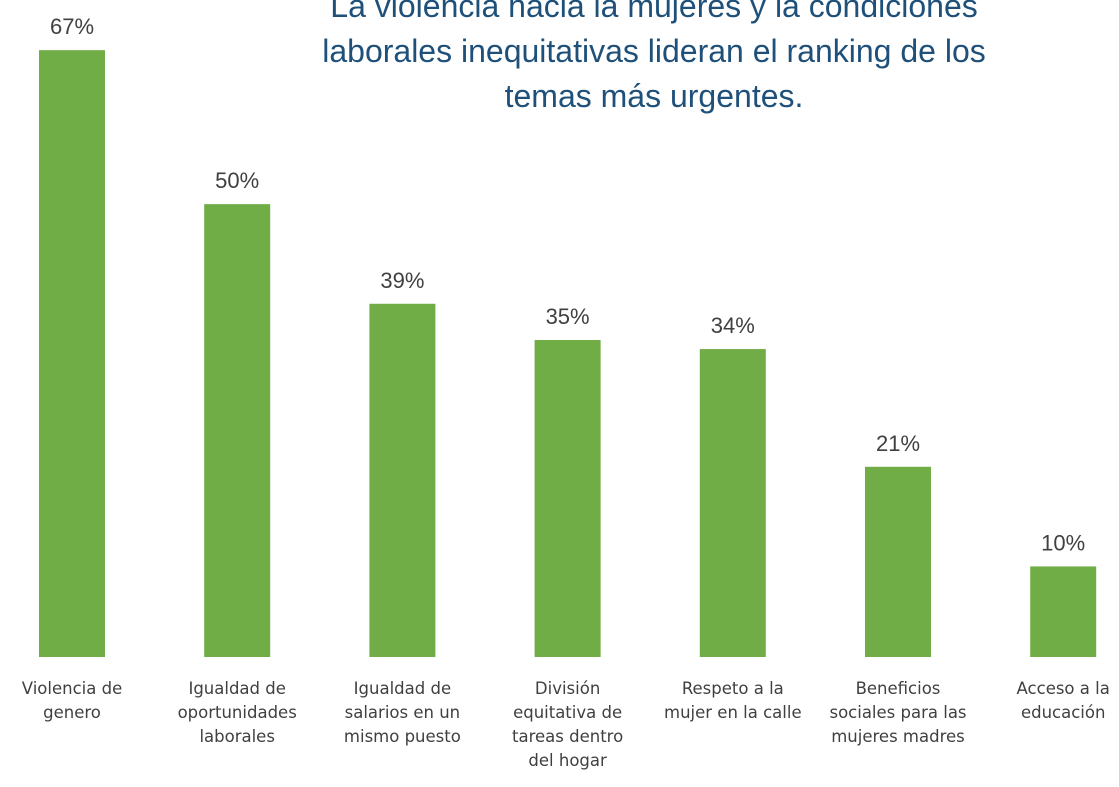 This screenshot has height=787, width=1119. Describe the element at coordinates (733, 700) in the screenshot. I see `x-tick-label: Respeto a la mujer en la calle` at that location.